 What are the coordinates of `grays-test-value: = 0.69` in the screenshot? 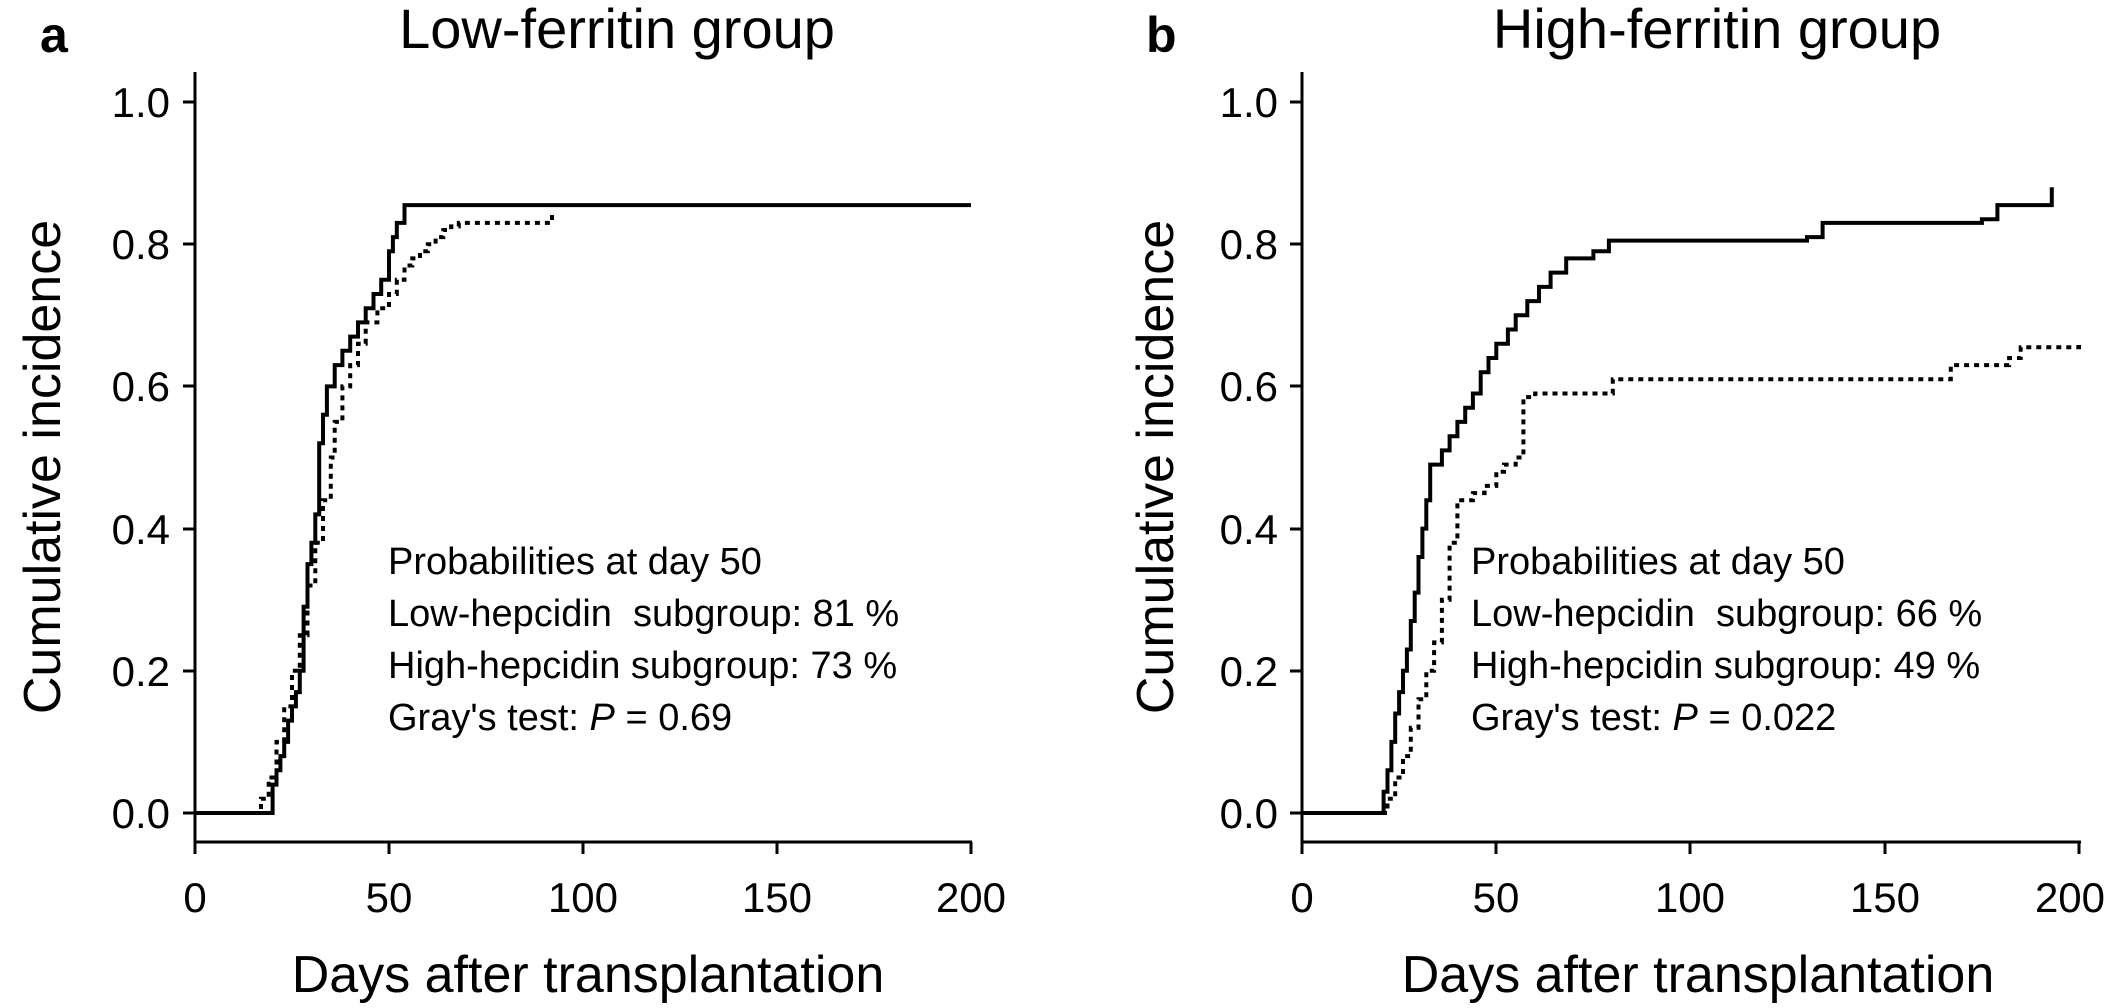 It's located at (673, 718).